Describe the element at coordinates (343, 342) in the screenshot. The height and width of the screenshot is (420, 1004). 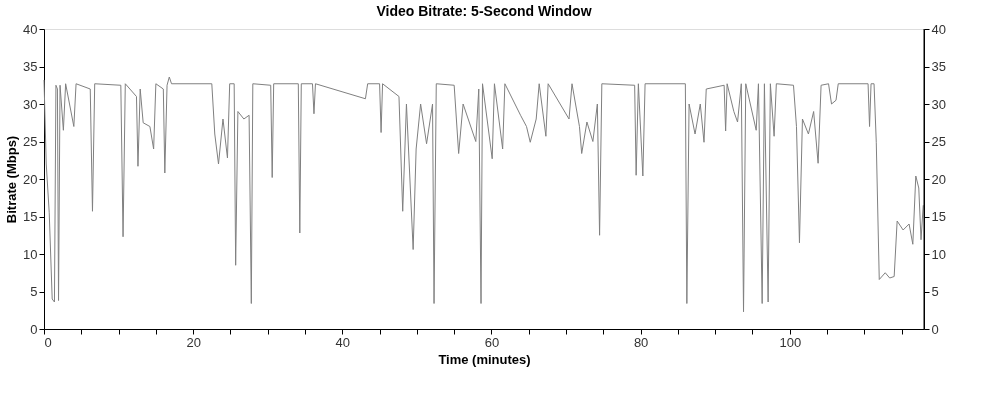
I see `x-tick-label: 40` at that location.